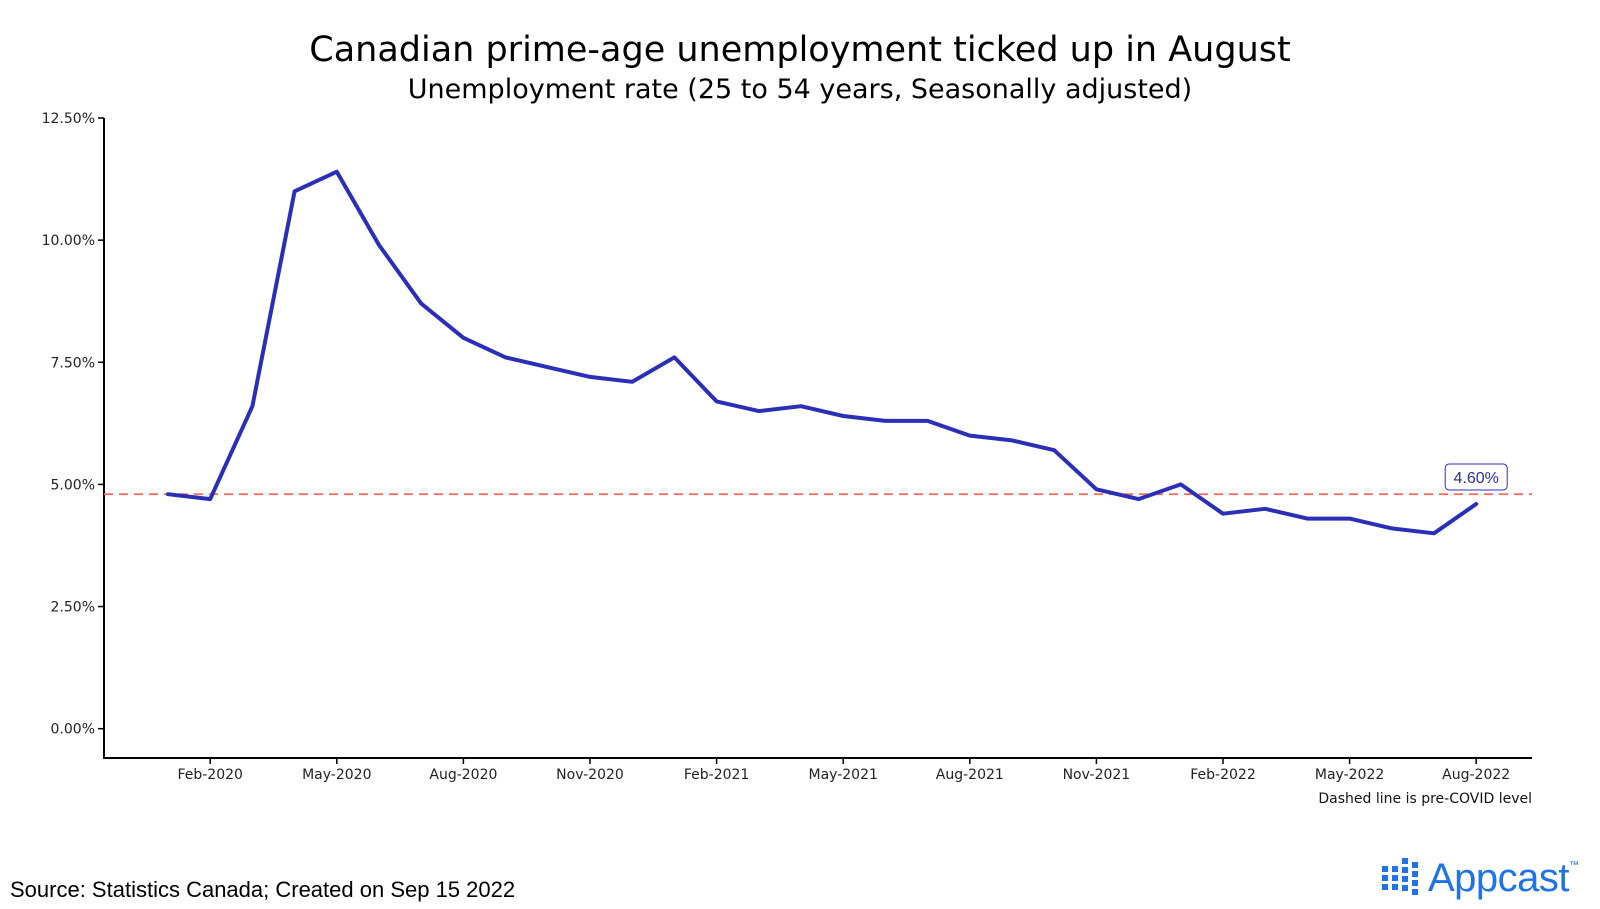 Image resolution: width=1600 pixels, height=909 pixels. I want to click on annotation-label: 4.60%, so click(1476, 478).